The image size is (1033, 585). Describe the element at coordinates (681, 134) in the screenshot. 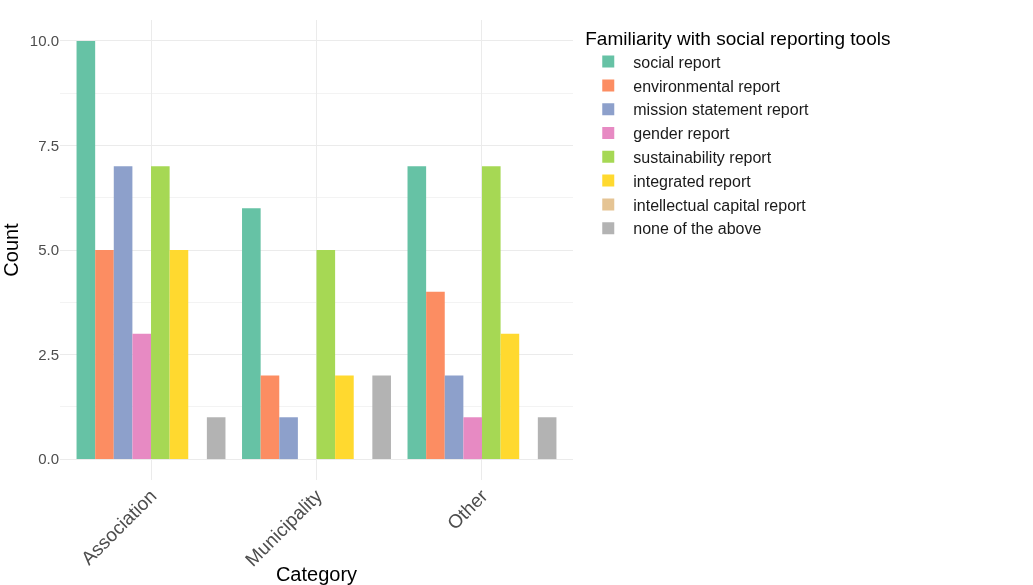

I see `legend-label: gender report` at that location.